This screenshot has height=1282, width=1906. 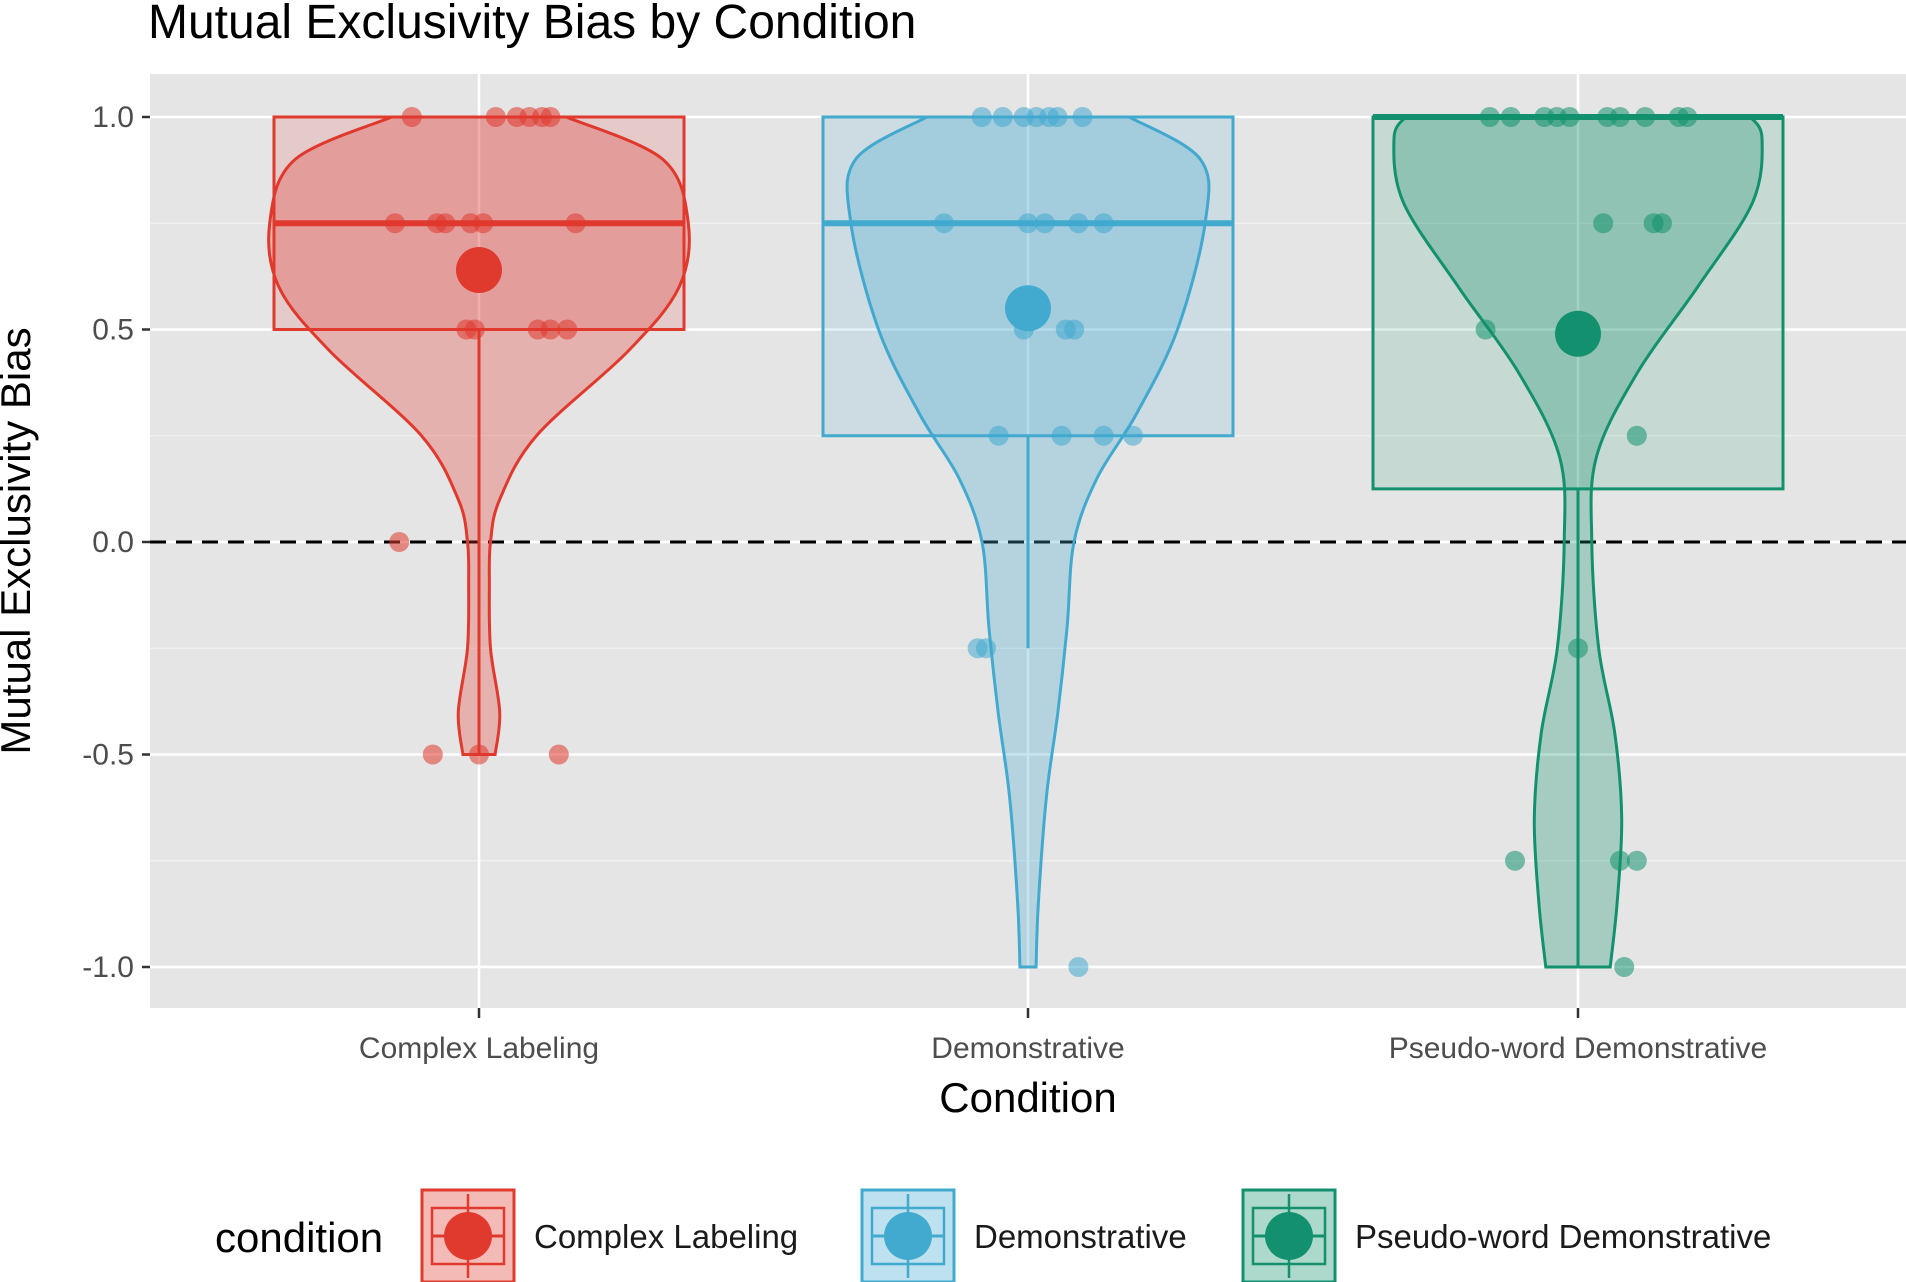 What do you see at coordinates (479, 1048) in the screenshot?
I see `x-tick-label: Complex Labeling` at bounding box center [479, 1048].